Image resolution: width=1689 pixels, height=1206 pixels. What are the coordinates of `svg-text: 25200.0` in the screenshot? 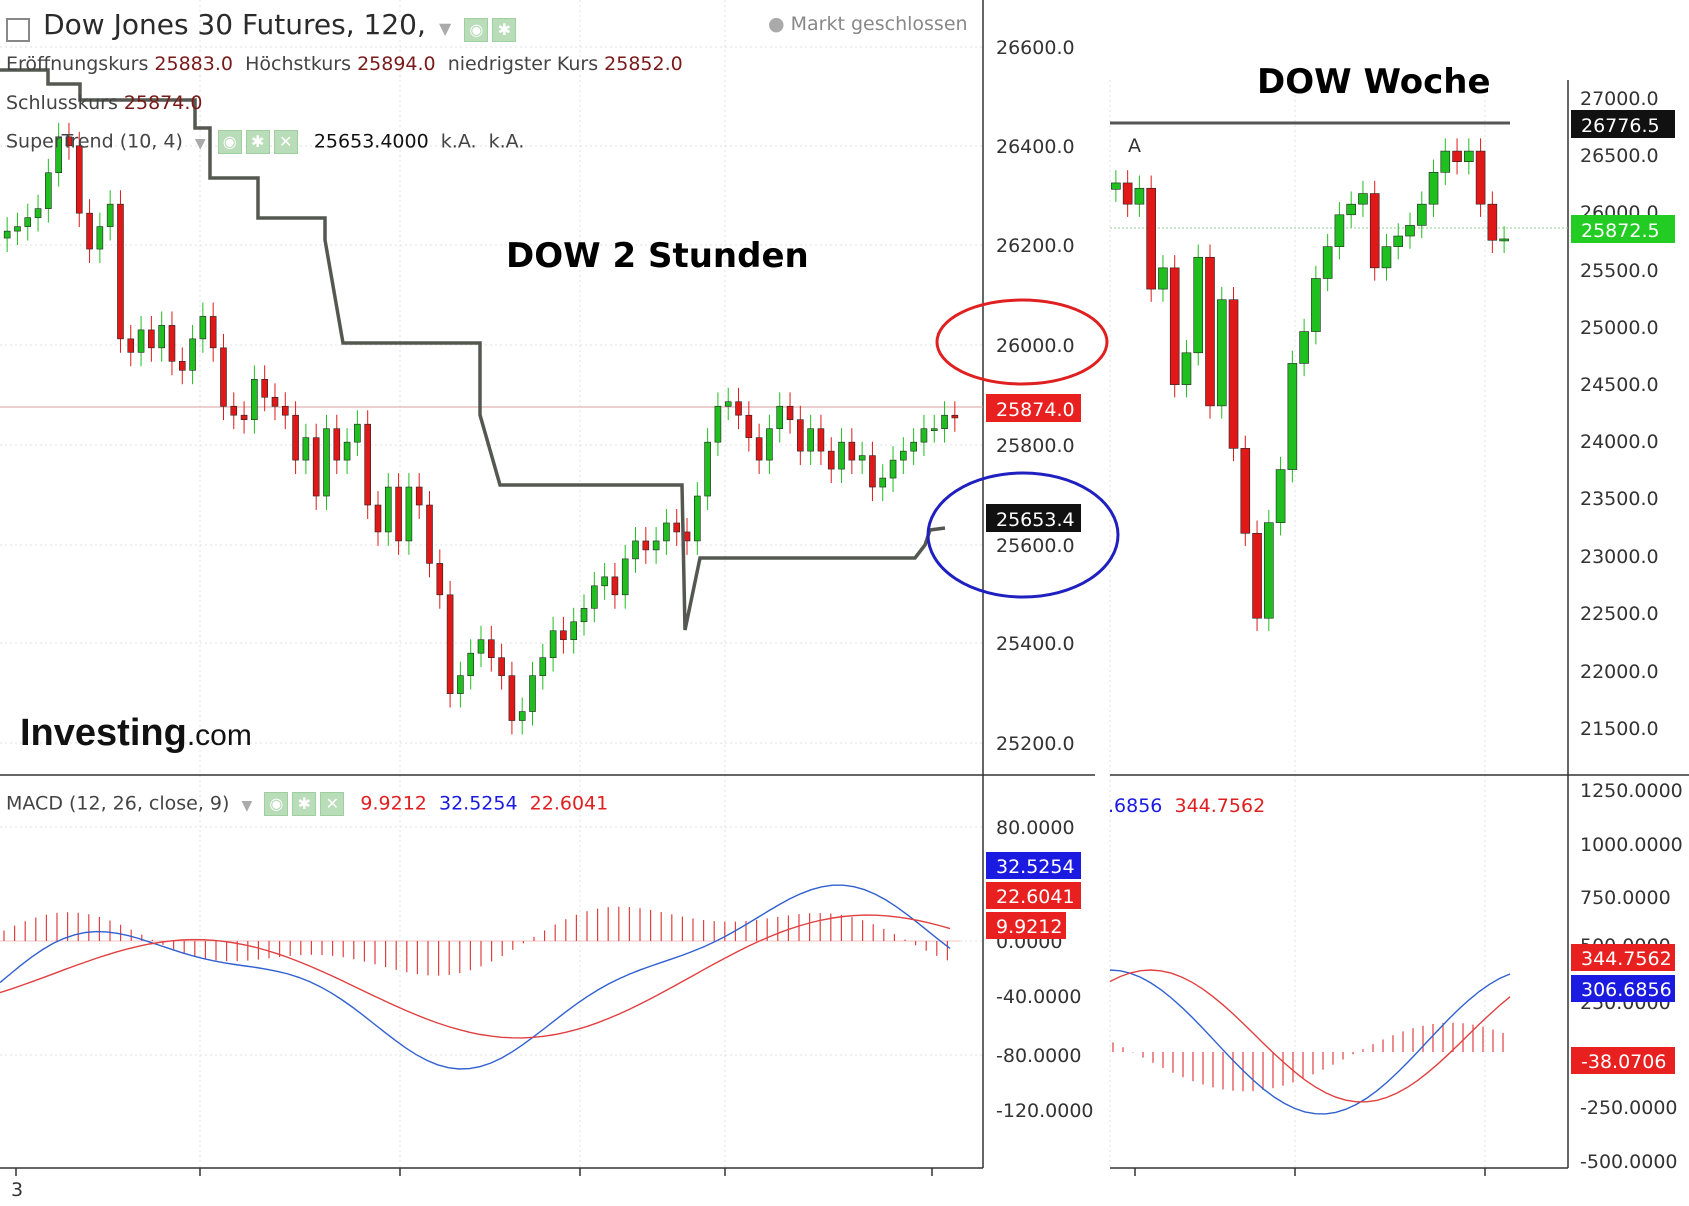 It's located at (1035, 744).